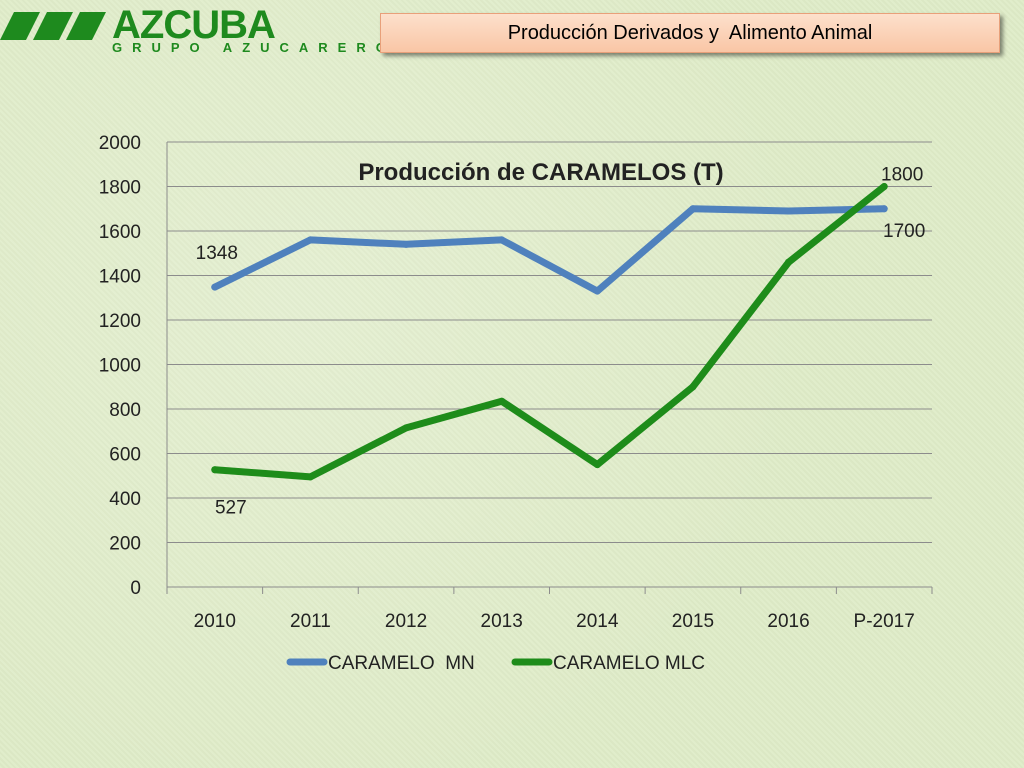 Image resolution: width=1024 pixels, height=768 pixels. Describe the element at coordinates (788, 621) in the screenshot. I see `x-tick-label: 2016` at that location.